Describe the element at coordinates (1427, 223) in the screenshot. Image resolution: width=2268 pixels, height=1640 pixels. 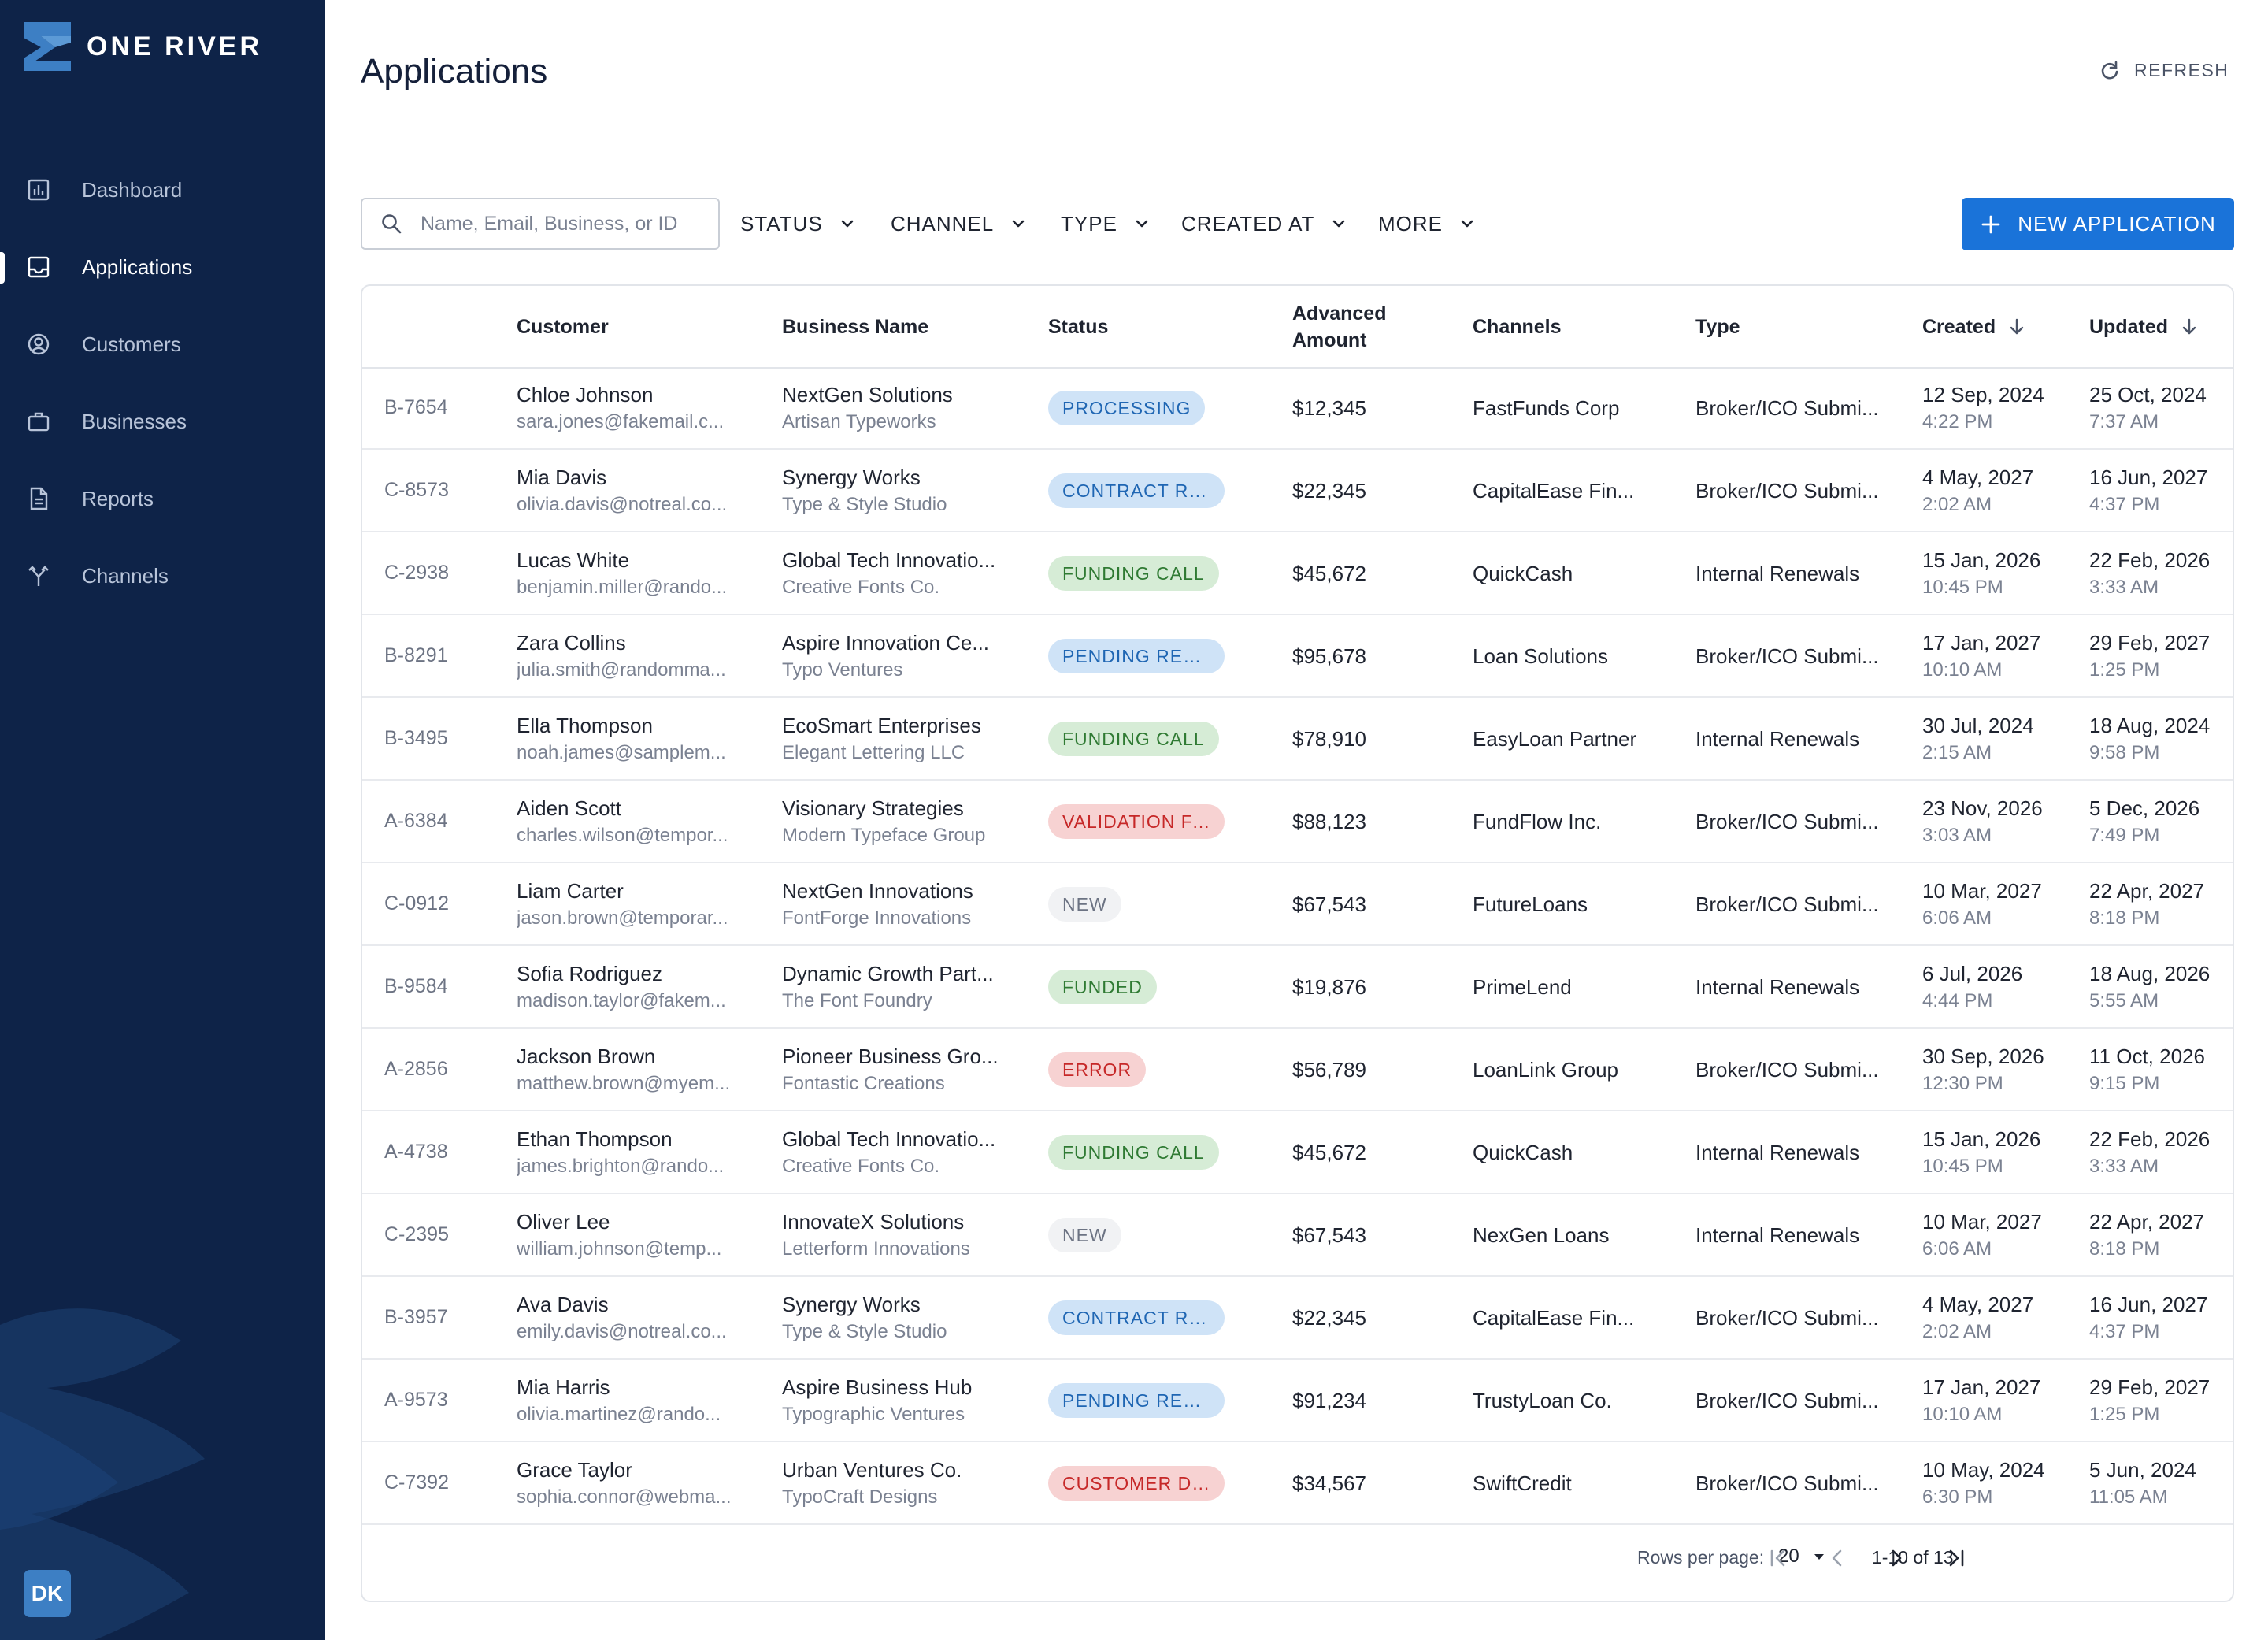
I see `more-filter-dropdown: MORE` at that location.